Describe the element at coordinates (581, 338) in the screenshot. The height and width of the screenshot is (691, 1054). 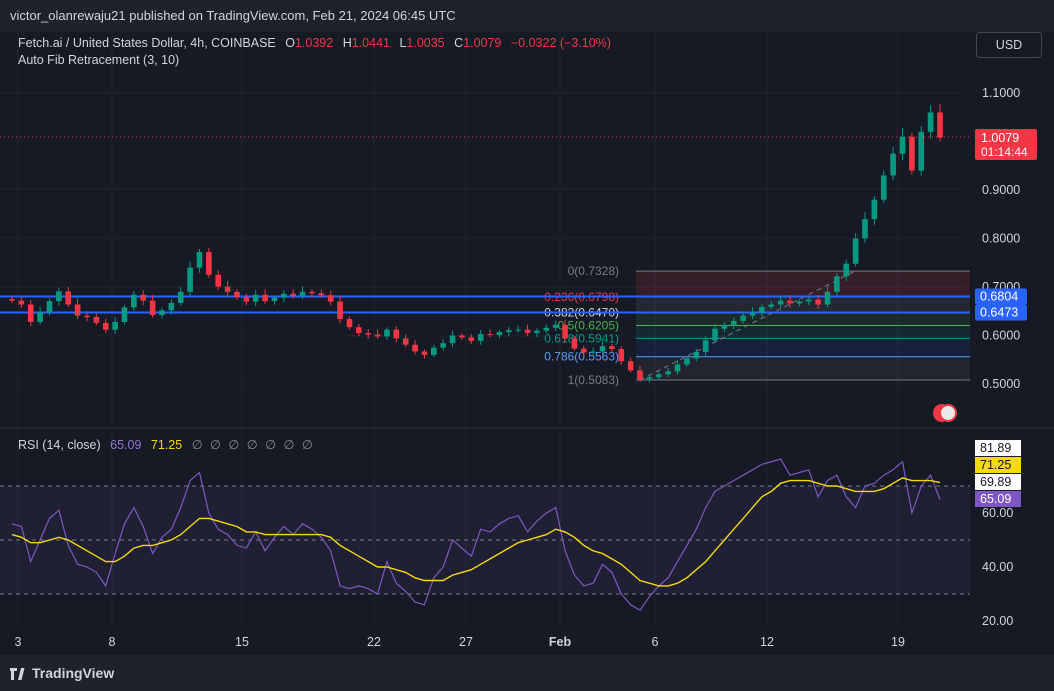
I see `fib-level-label: 0.618(0.5941)` at that location.